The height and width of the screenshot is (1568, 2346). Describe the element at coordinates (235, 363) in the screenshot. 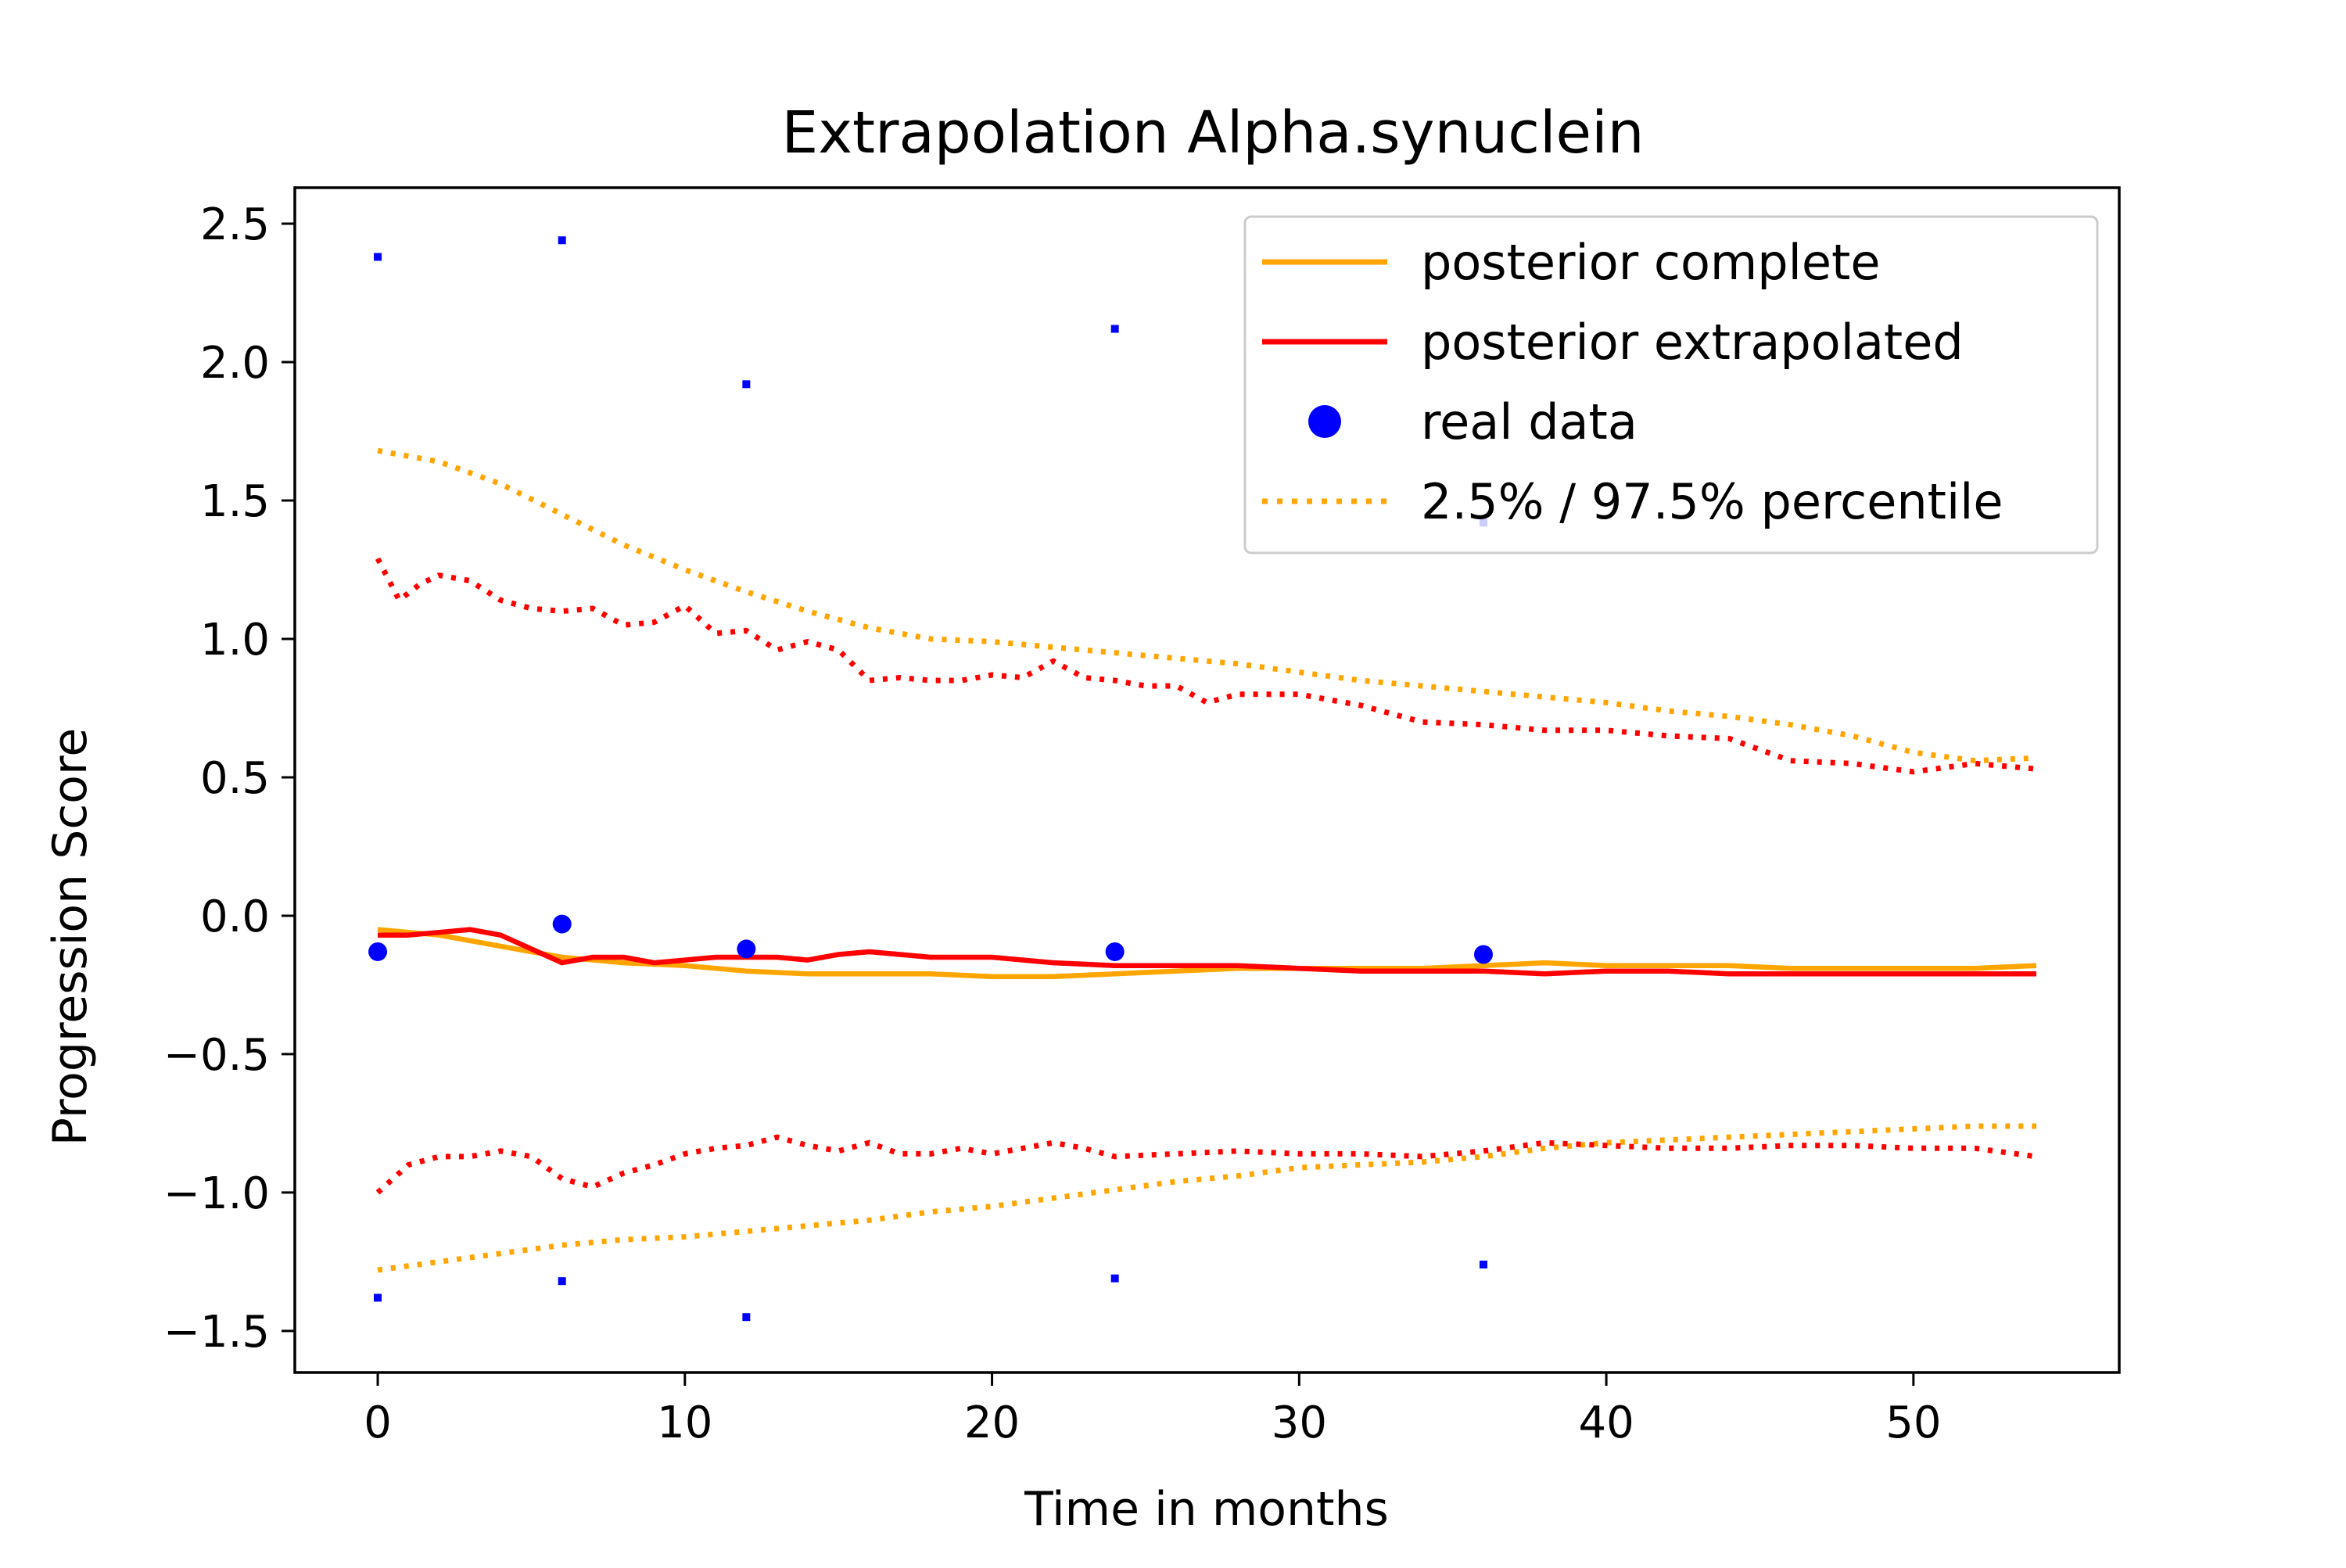

I see `y-tick-label: 2.0` at that location.